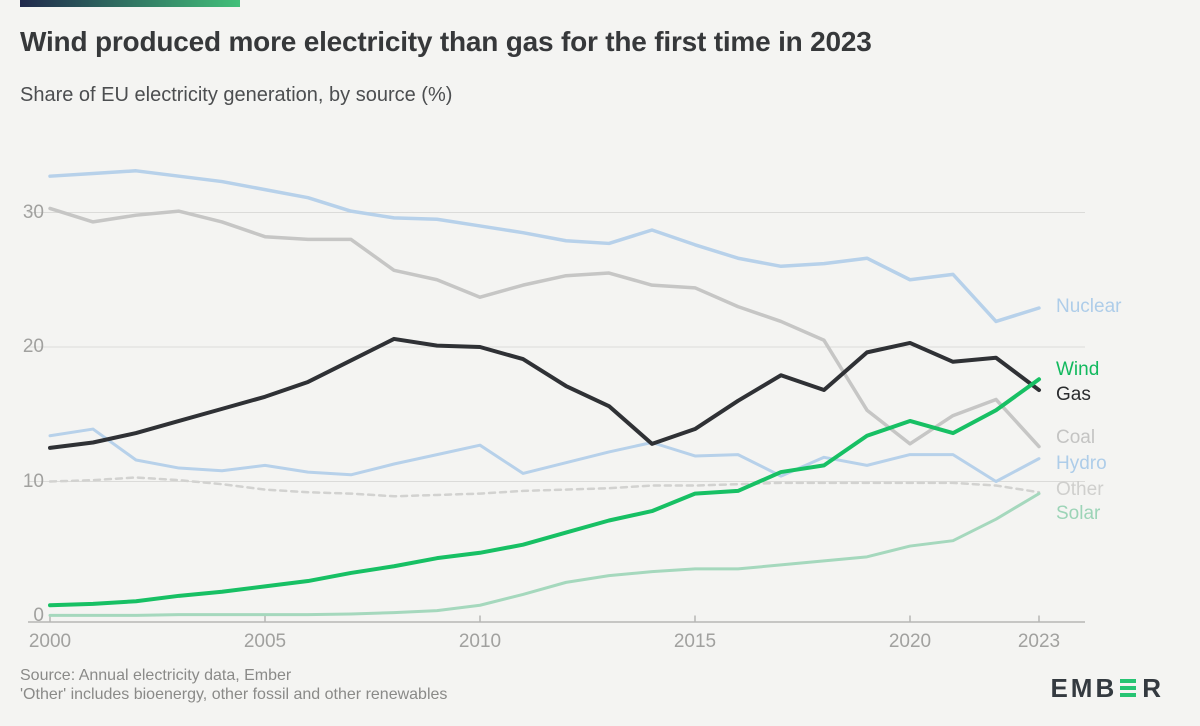 This screenshot has height=726, width=1200. I want to click on x-tick-label-2023: 2023, so click(1039, 641).